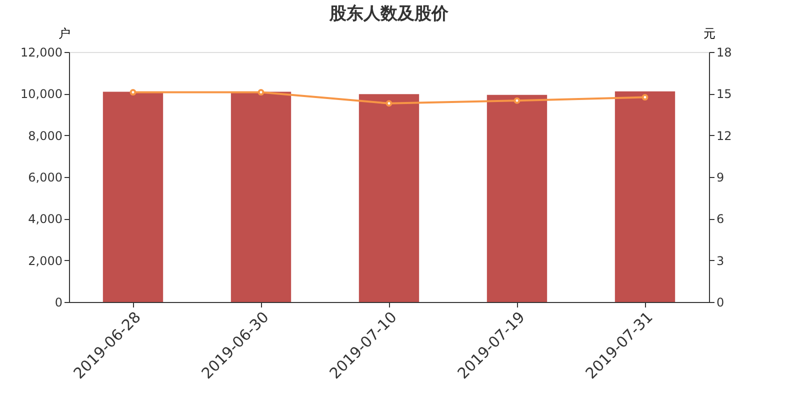  Describe the element at coordinates (389, 14) in the screenshot. I see `chart-title: 股东人数及股价` at that location.